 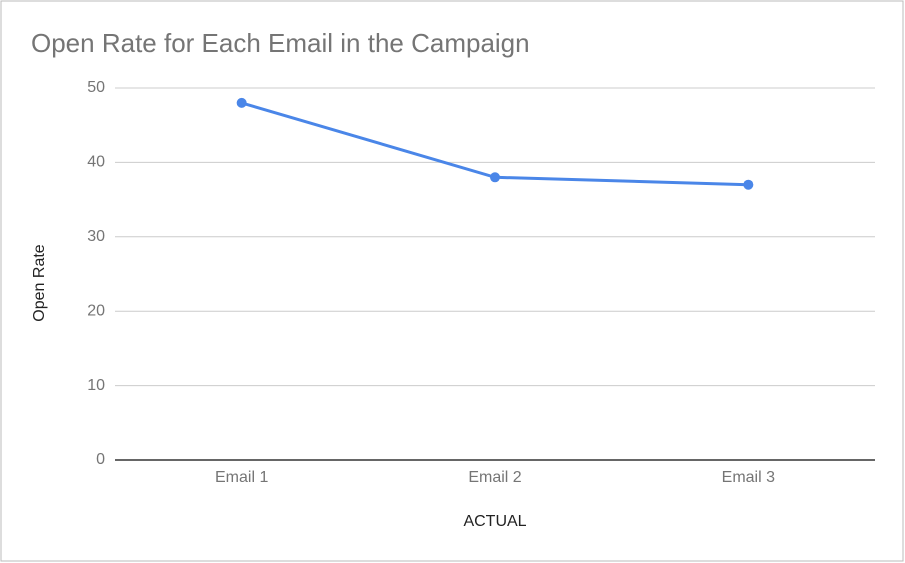 I want to click on x-tick-label: Email 2, so click(x=494, y=477).